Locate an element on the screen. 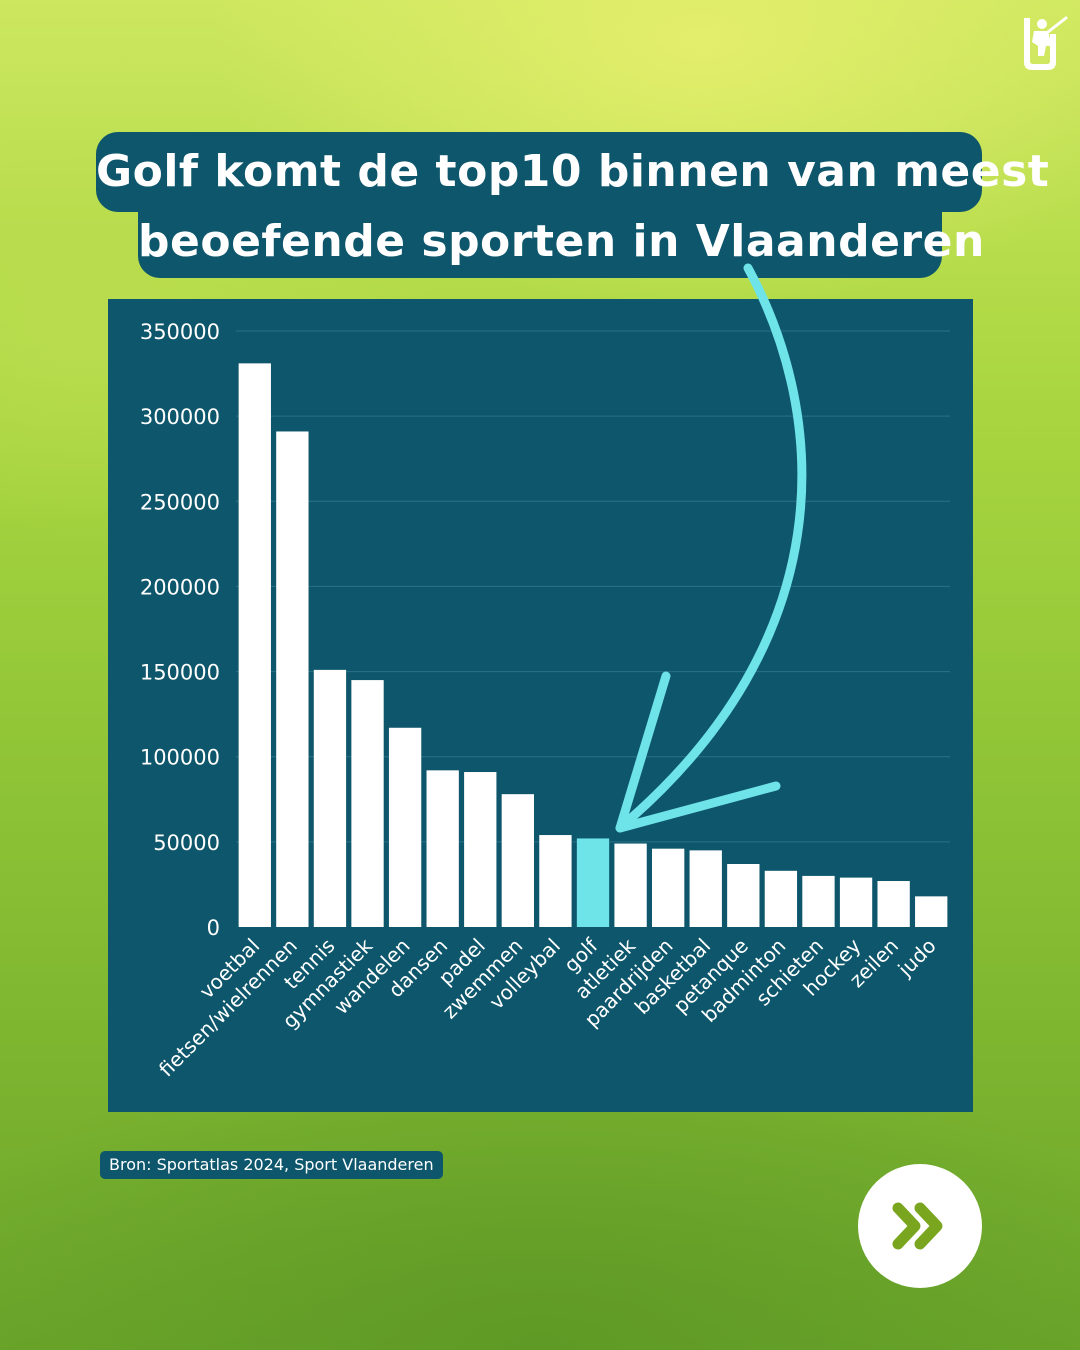  title-line-2: beoefende sporten in Vlaanderen is located at coordinates (561, 242).